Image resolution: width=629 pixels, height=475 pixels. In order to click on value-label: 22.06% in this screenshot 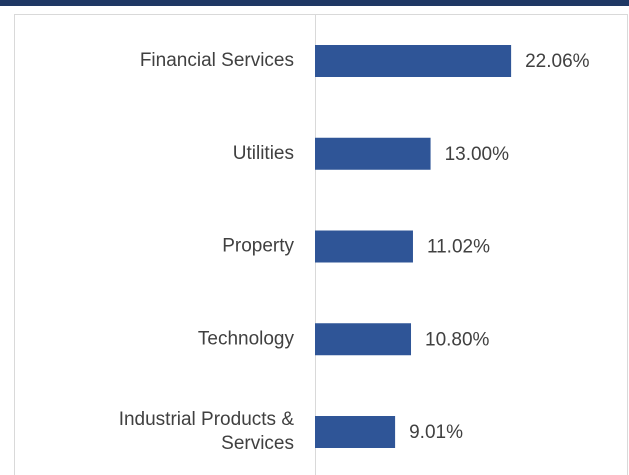, I will do `click(557, 61)`.